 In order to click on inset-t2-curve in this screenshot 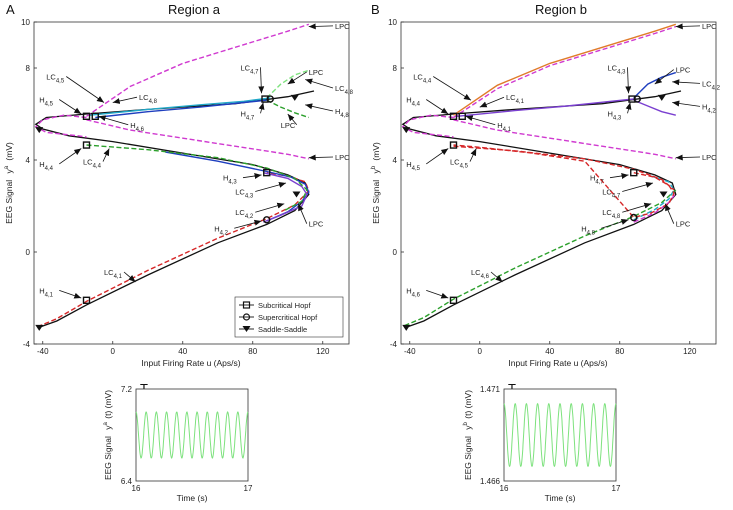, I will do `click(560, 435)`.